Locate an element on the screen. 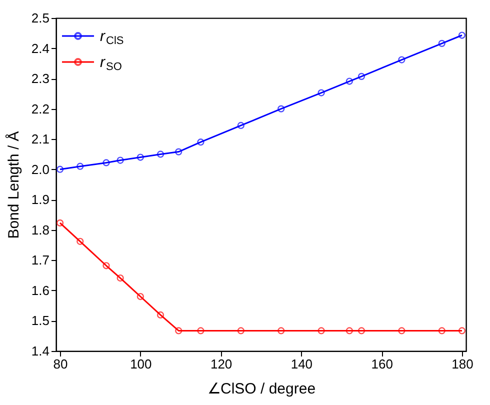  y-tick-label: 1.7 is located at coordinates (40, 260).